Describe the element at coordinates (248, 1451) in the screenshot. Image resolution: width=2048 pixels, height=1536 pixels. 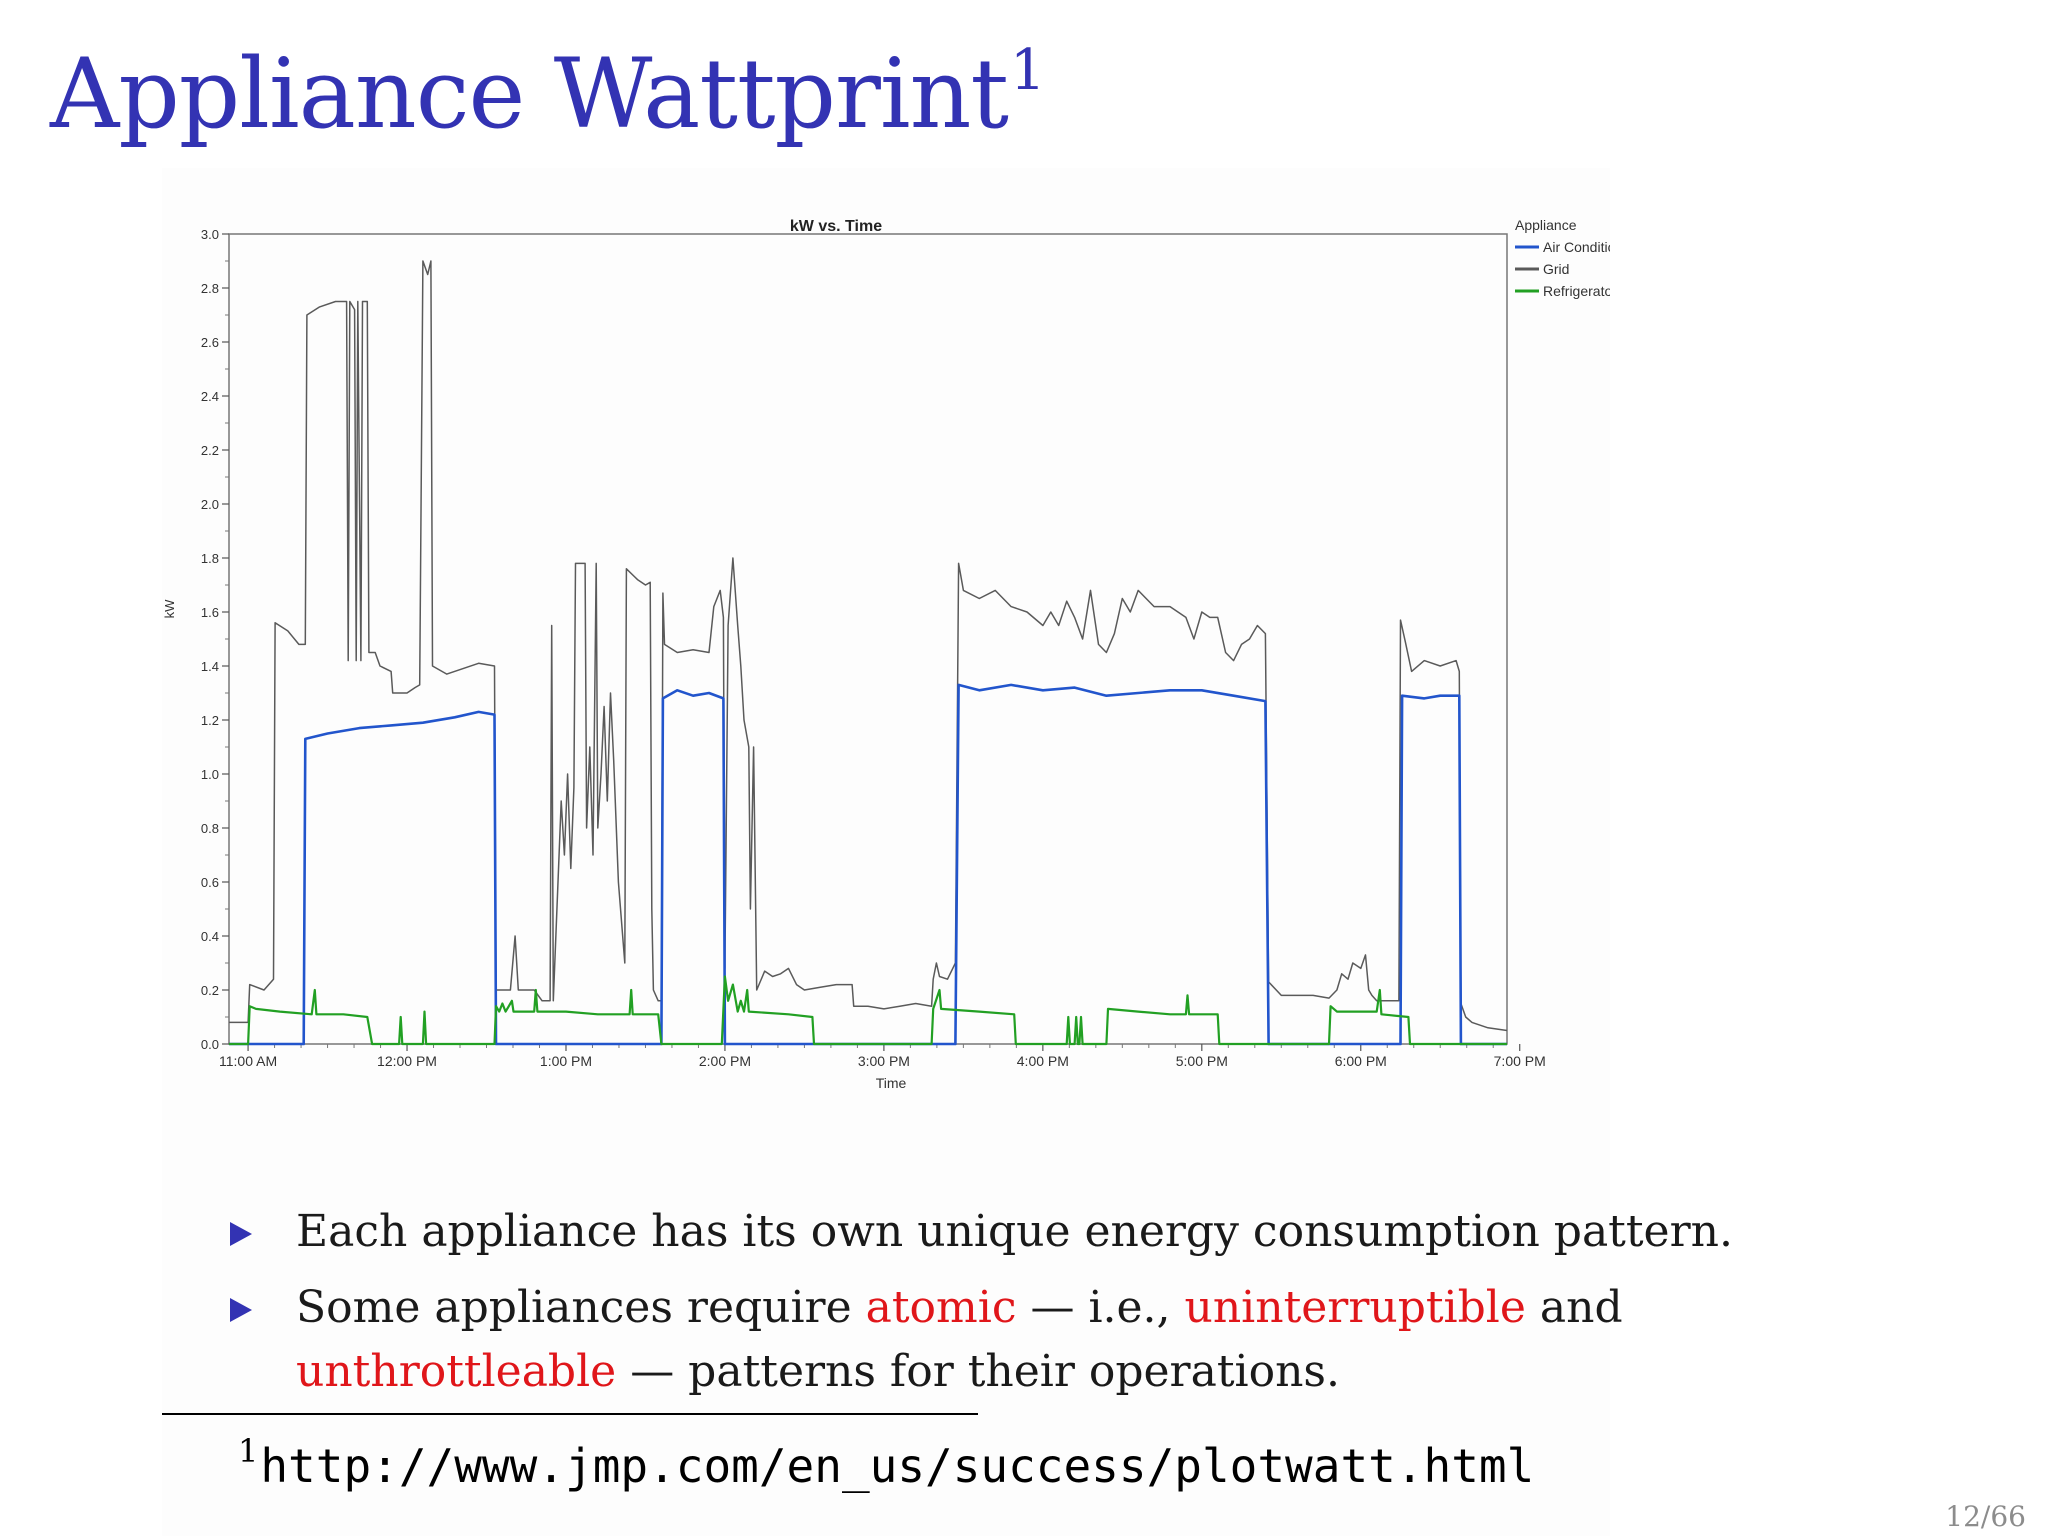
I see `footnote-mark: 1` at that location.